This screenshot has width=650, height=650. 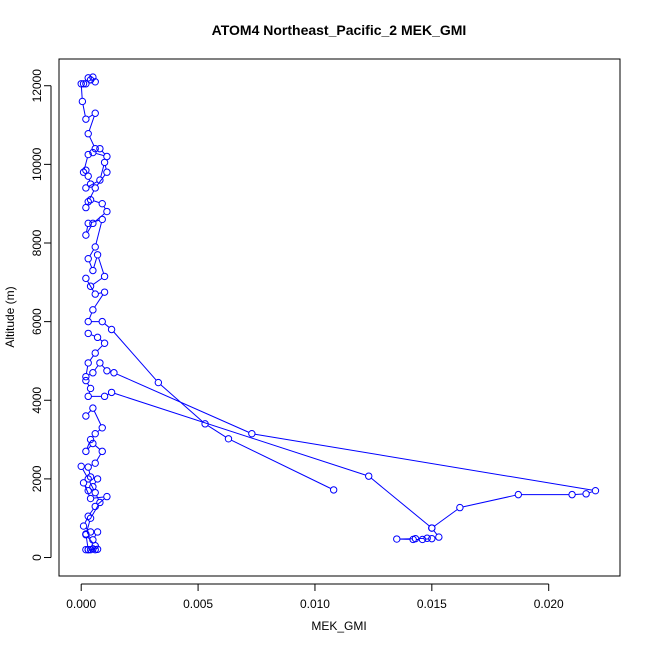 What do you see at coordinates (549, 604) in the screenshot?
I see `x-tick-label: 0.020` at bounding box center [549, 604].